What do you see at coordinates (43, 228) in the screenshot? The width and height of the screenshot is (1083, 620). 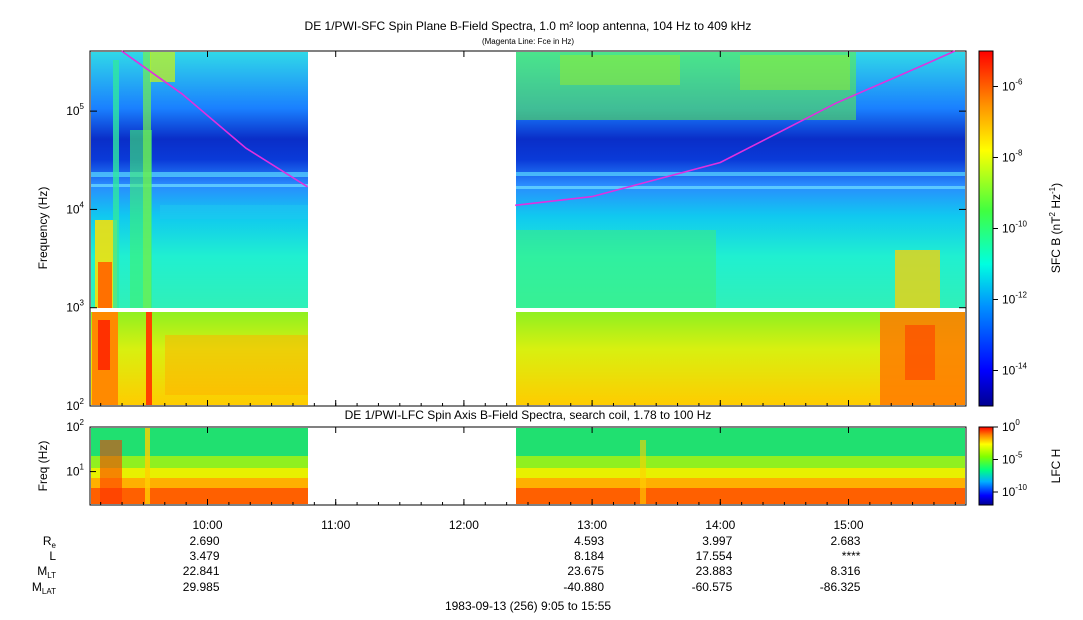 I see `sfc-y-axis-label: Frequency (Hz)` at bounding box center [43, 228].